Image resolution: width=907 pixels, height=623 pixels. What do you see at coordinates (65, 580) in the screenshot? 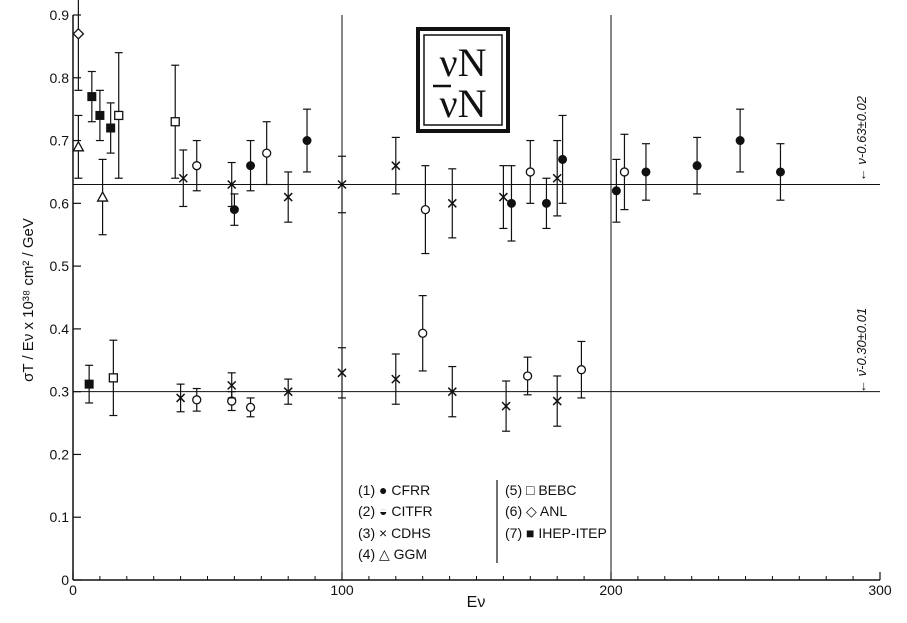
I see `y-tick-label-0: 0` at bounding box center [65, 580].